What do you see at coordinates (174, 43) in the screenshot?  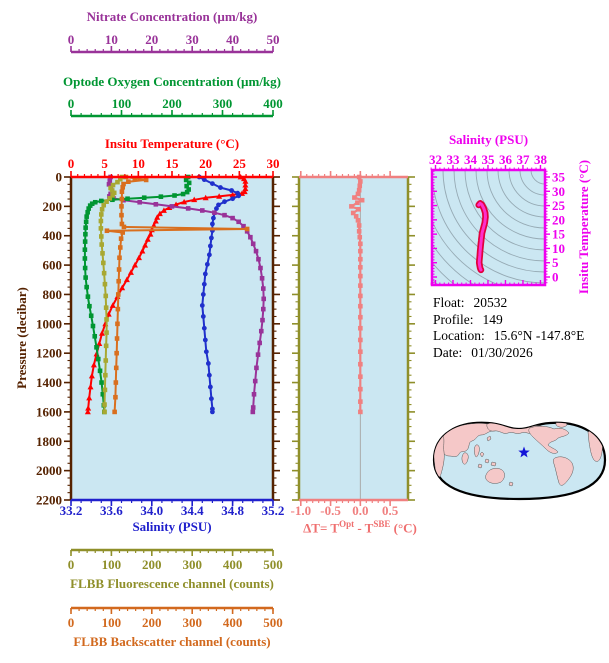 I see `nitrate-scale-bar: 0 10 20 30 40 50` at bounding box center [174, 43].